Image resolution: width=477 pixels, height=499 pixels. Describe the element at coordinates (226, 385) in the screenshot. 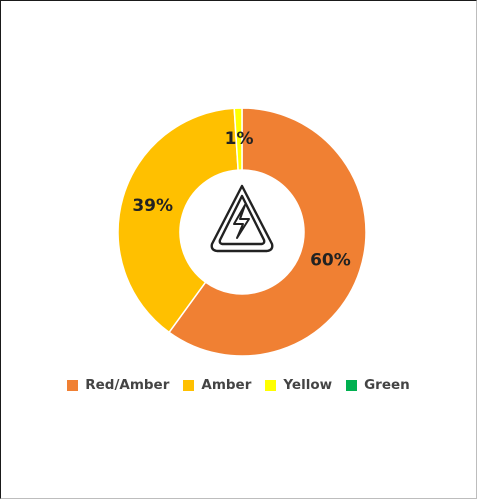

I see `legend-label: Amber` at that location.